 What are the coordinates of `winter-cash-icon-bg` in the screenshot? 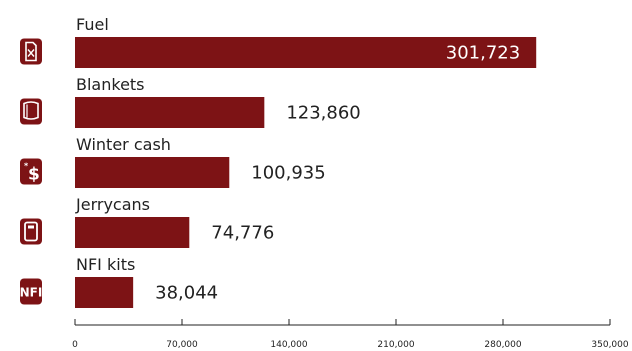 It's located at (31, 171).